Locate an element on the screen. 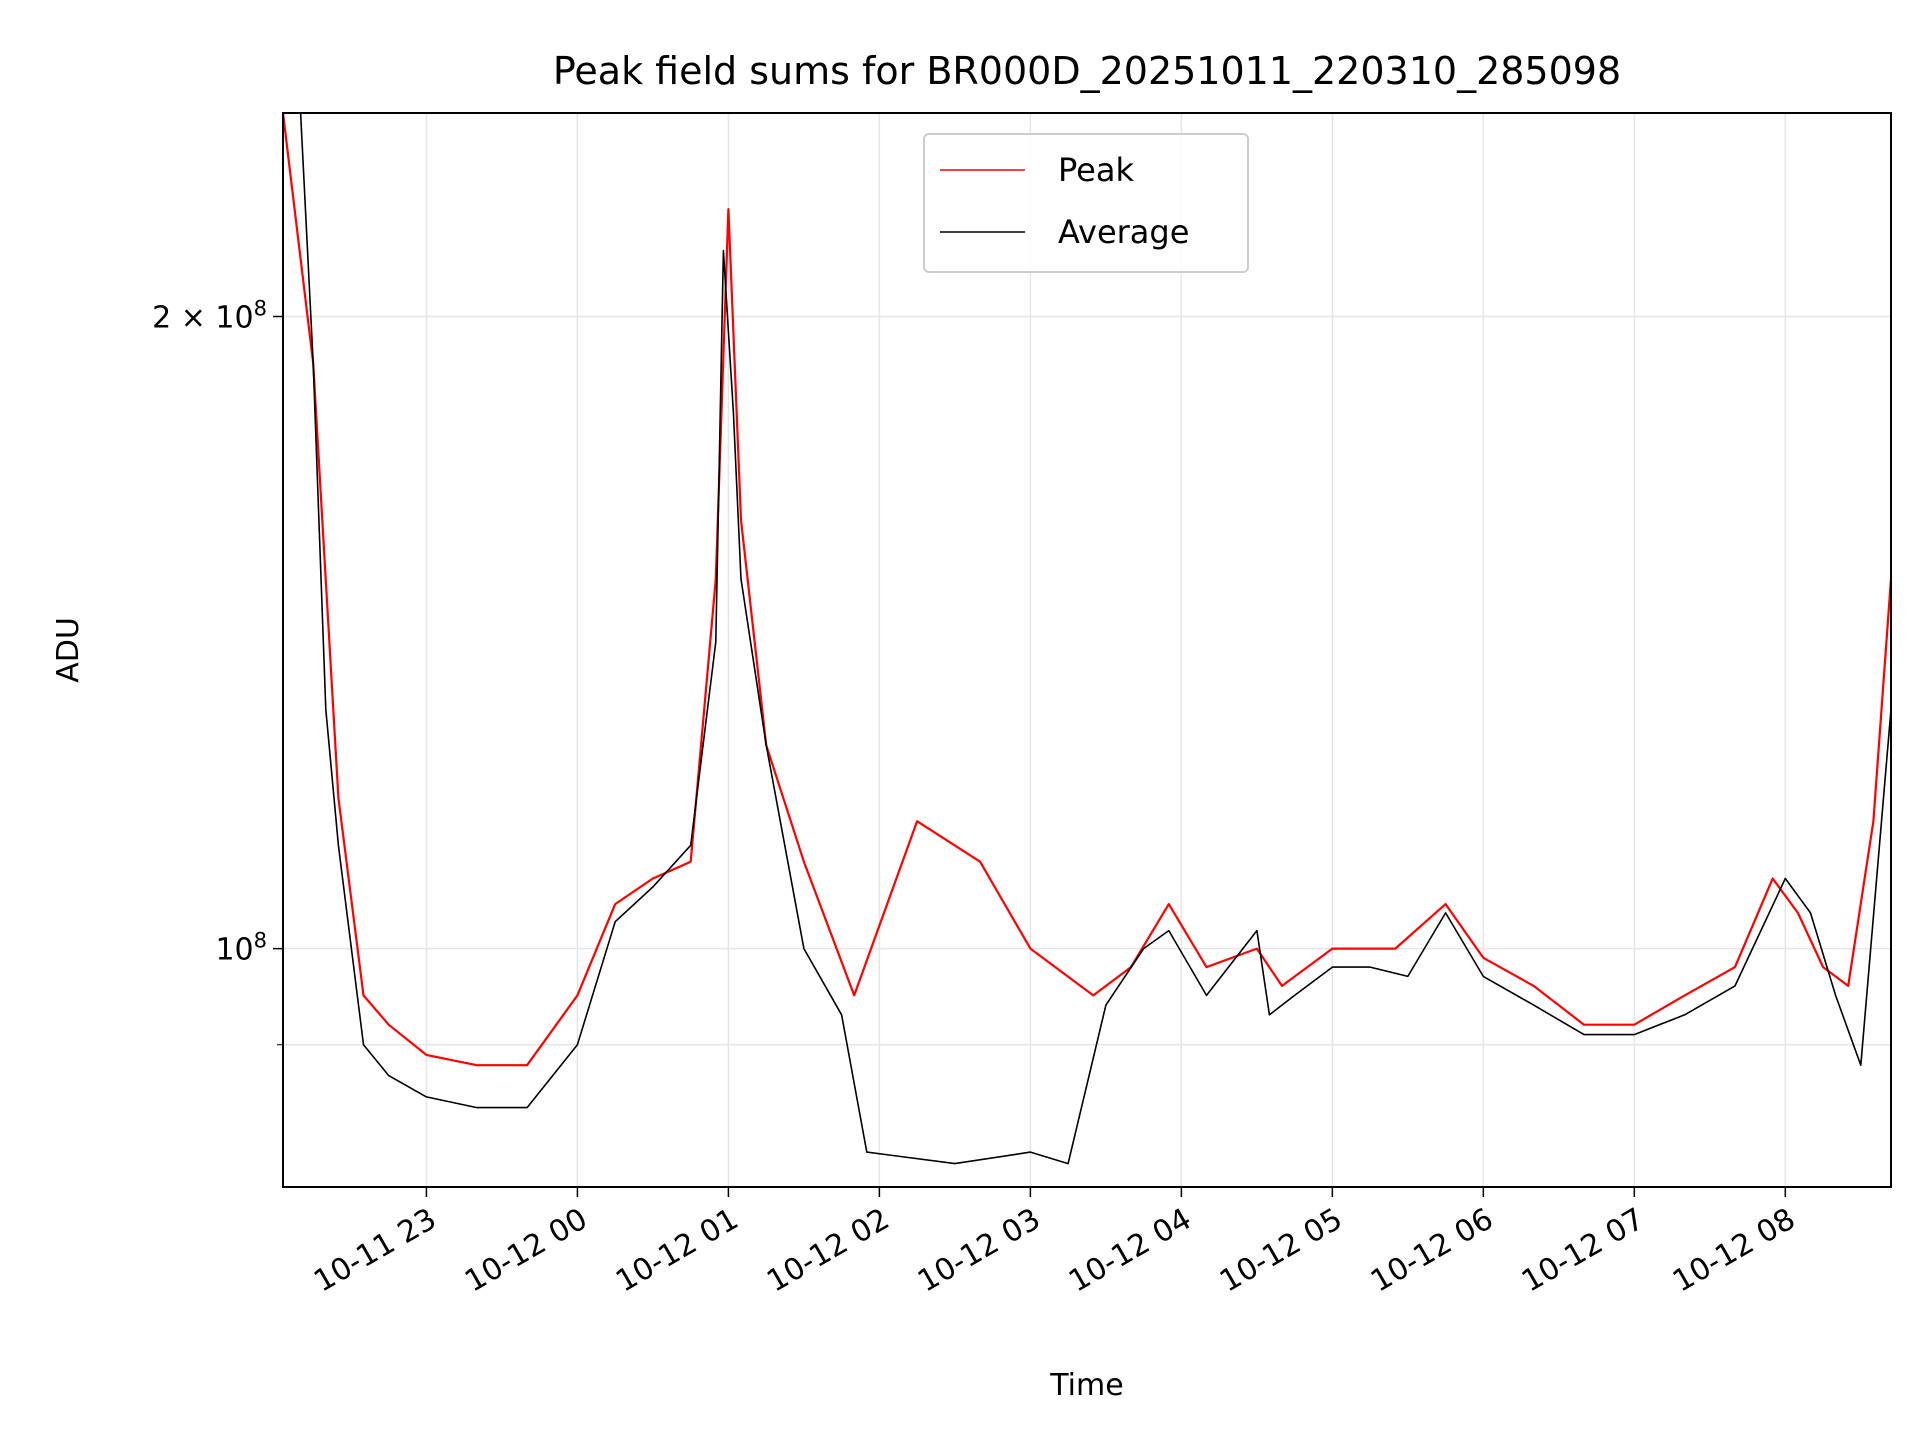 Image resolution: width=1920 pixels, height=1440 pixels. legend-box is located at coordinates (1086, 203).